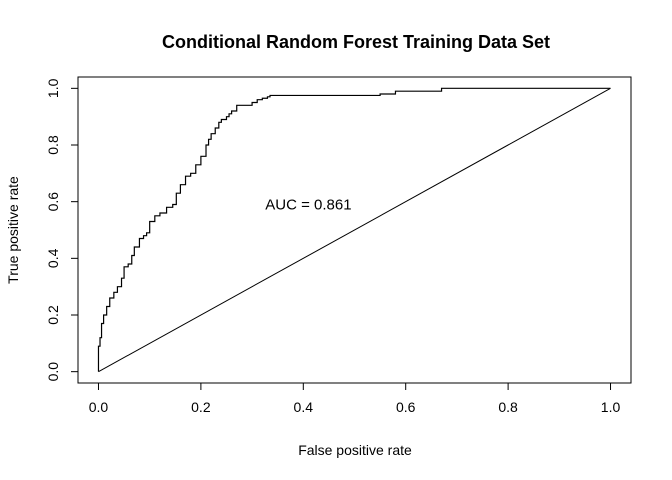 The image size is (672, 480). I want to click on y-tick-label: 0.4, so click(53, 258).